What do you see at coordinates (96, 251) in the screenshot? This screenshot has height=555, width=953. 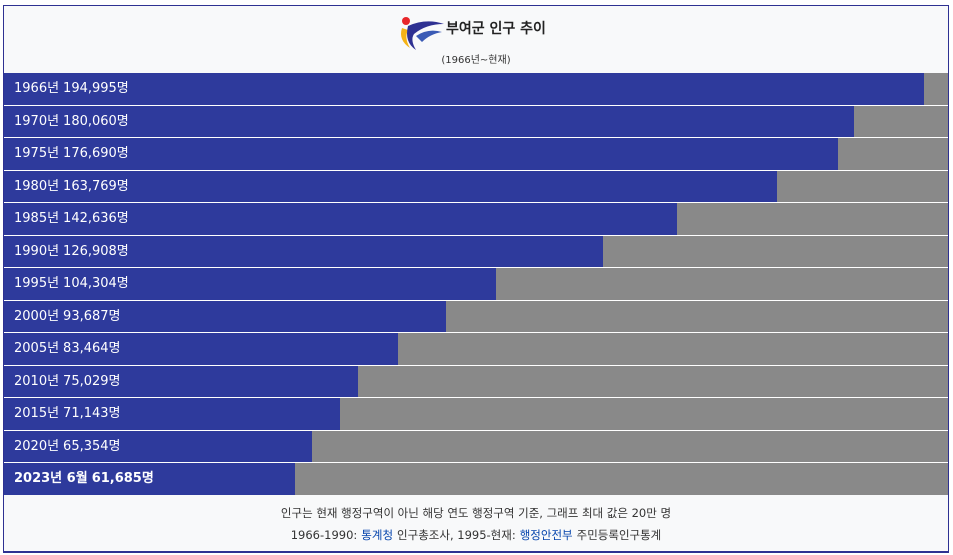 I see `value-label: 126,908명` at bounding box center [96, 251].